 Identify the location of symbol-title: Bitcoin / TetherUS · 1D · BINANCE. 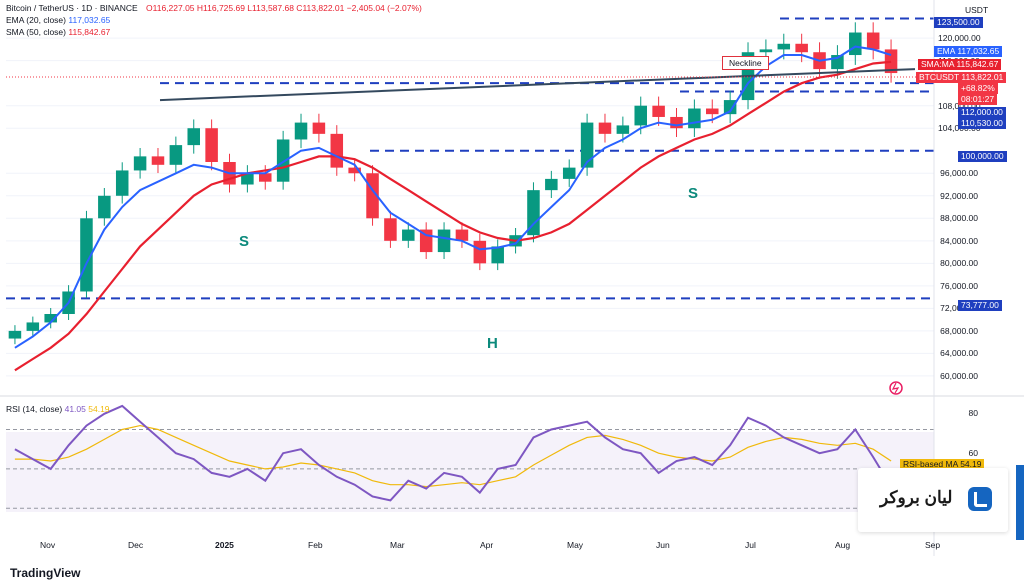
(72, 8).